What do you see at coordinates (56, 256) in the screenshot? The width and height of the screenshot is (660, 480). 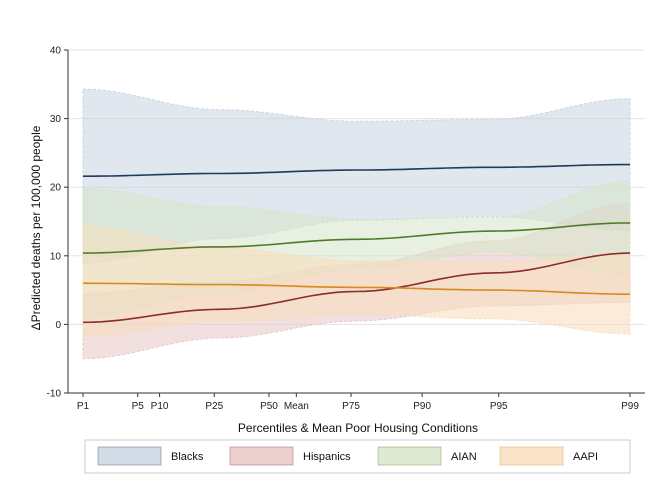 I see `y-tick-label: 10` at bounding box center [56, 256].